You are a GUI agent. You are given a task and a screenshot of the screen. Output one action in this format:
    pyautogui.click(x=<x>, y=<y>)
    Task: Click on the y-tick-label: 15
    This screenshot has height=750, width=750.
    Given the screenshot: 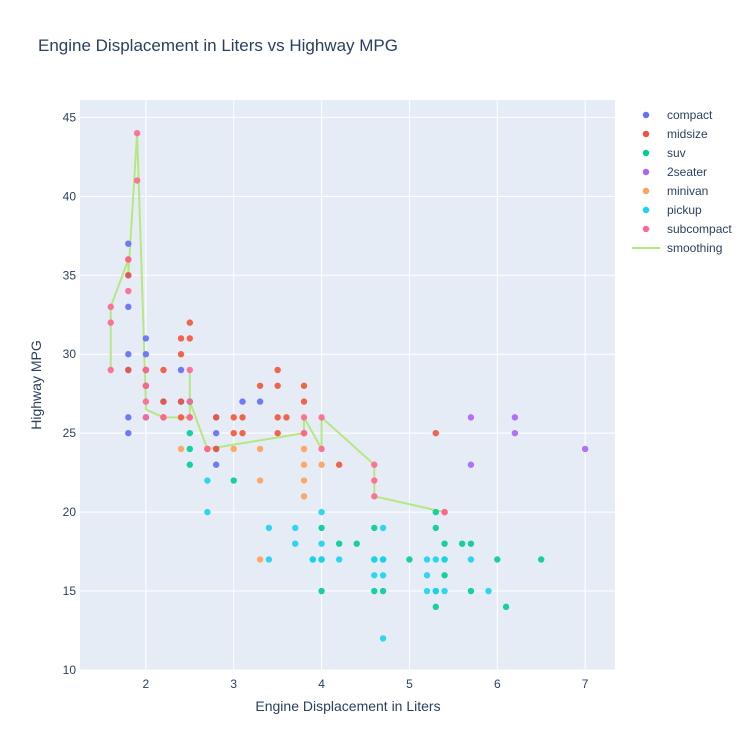 What is the action you would take?
    pyautogui.click(x=70, y=591)
    